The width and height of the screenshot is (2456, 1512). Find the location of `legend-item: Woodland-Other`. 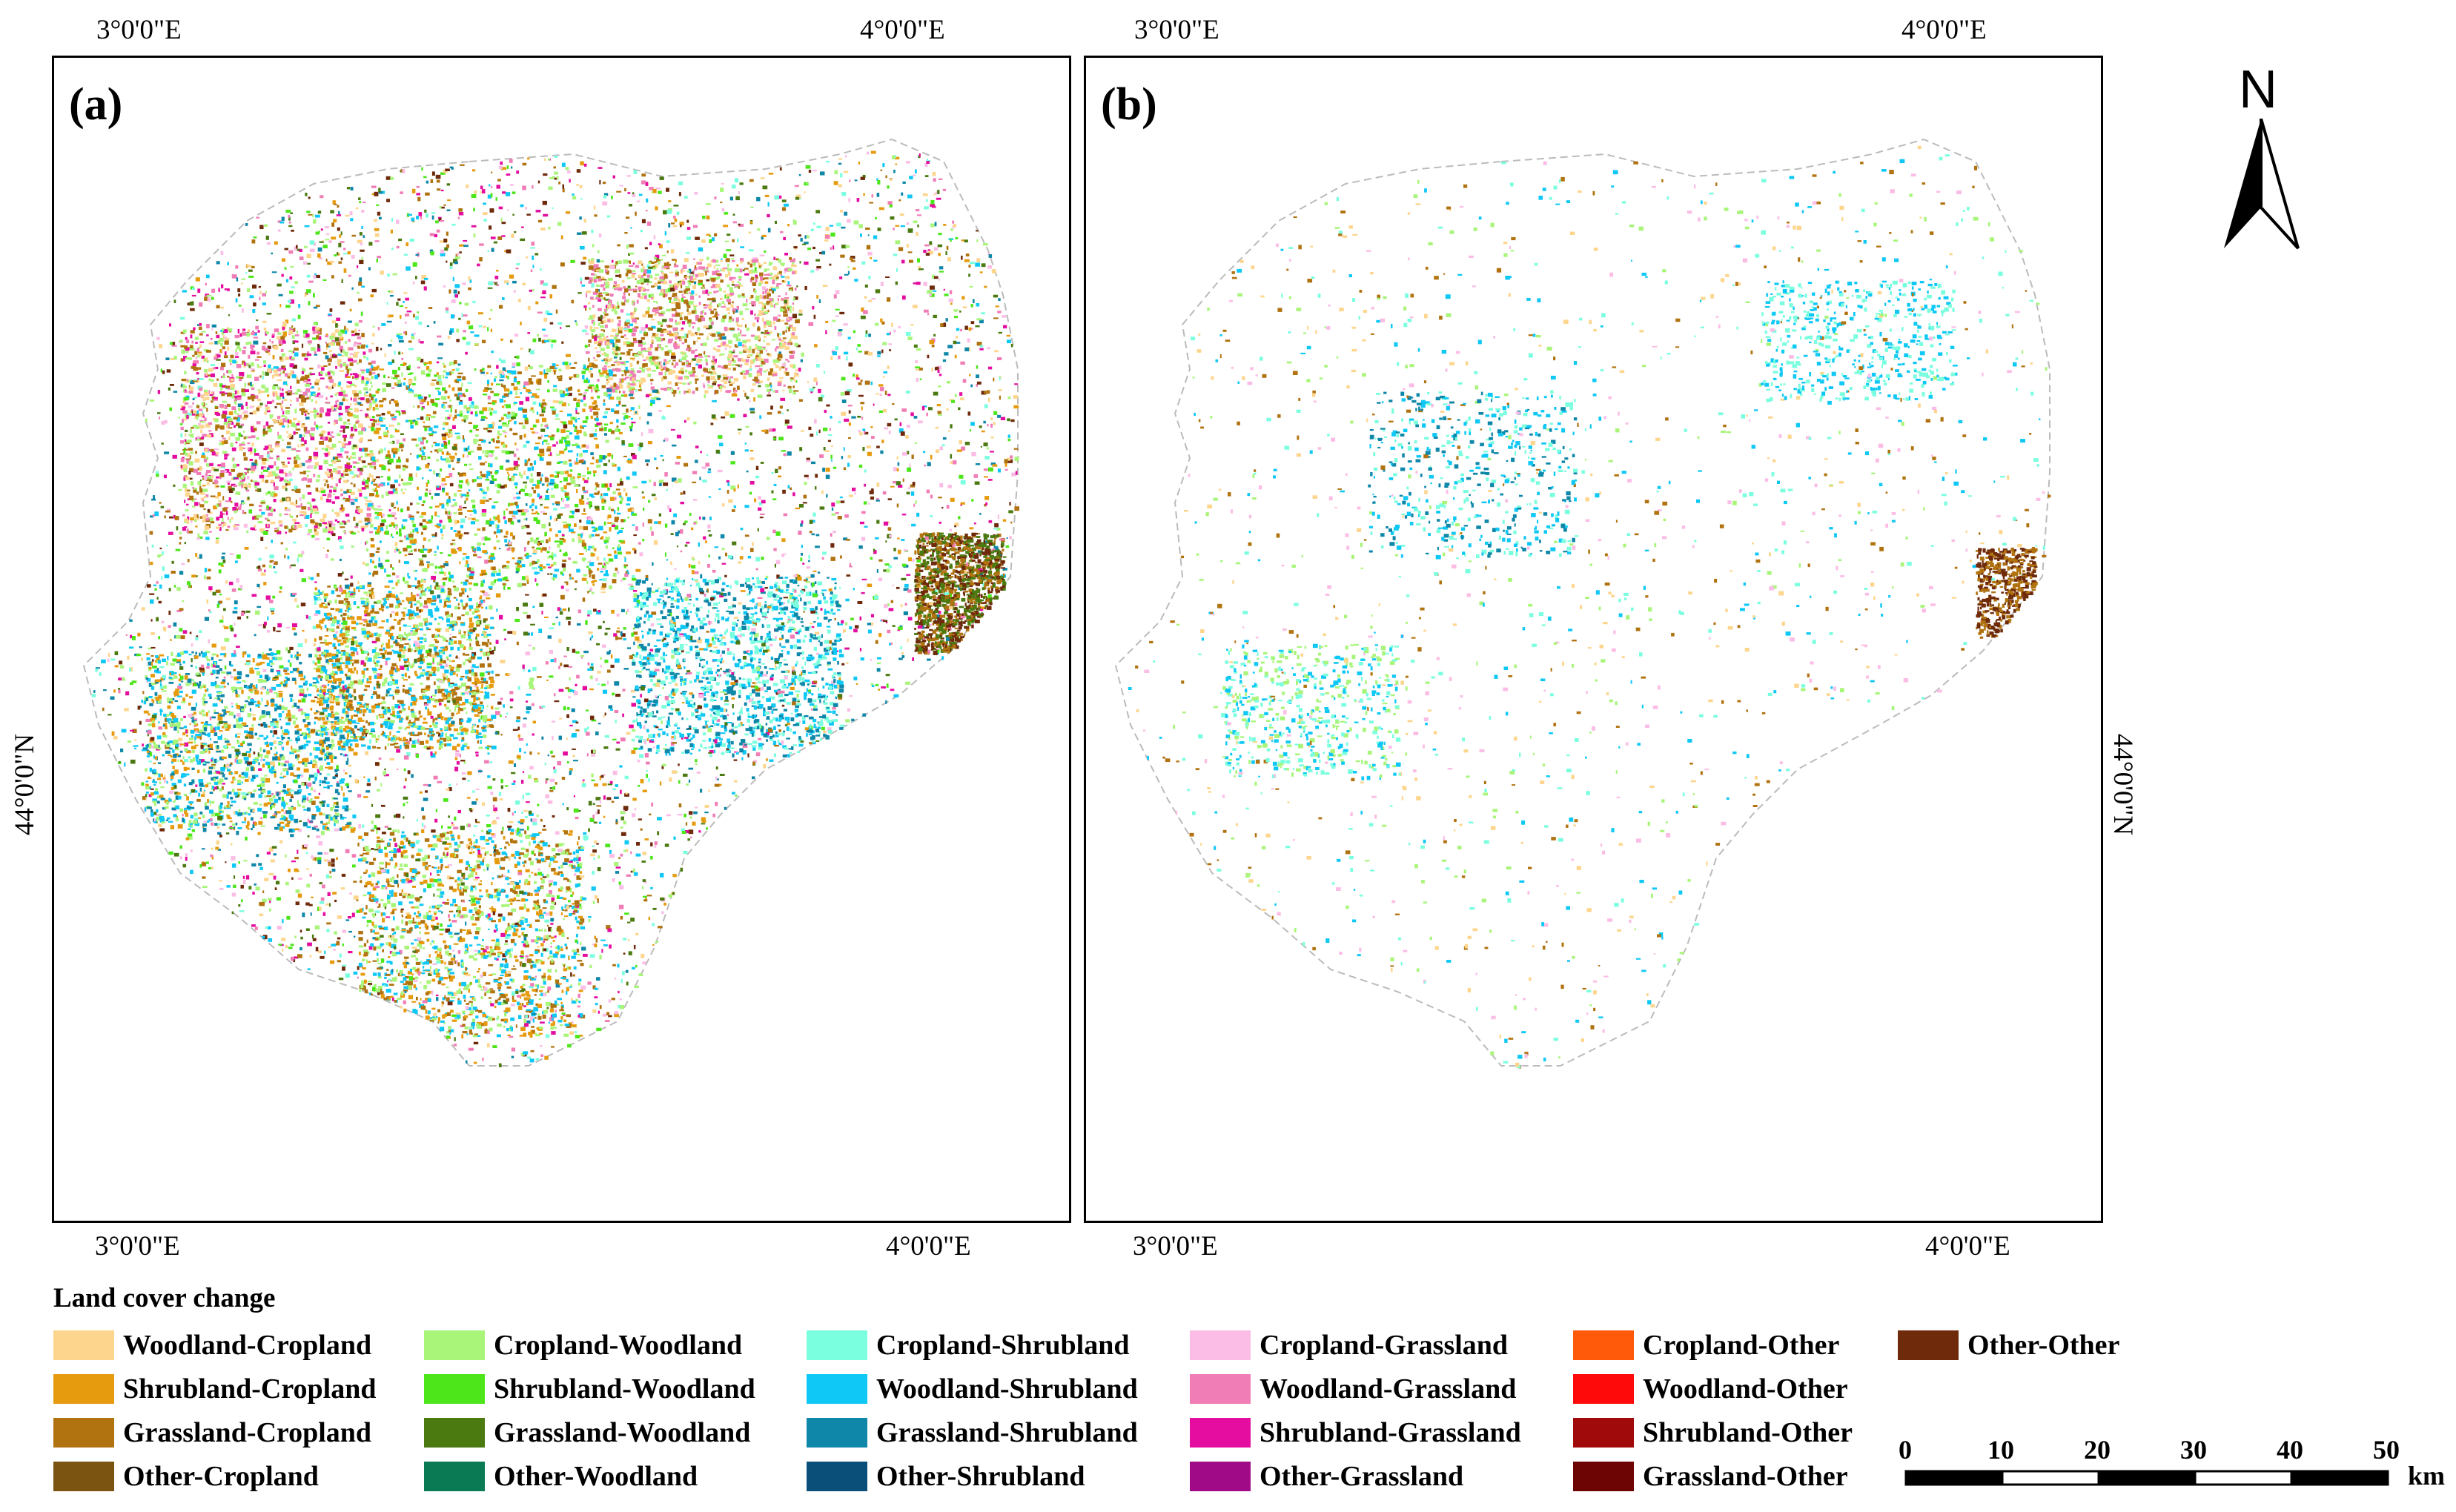

legend-item: Woodland-Other is located at coordinates (1710, 1389).